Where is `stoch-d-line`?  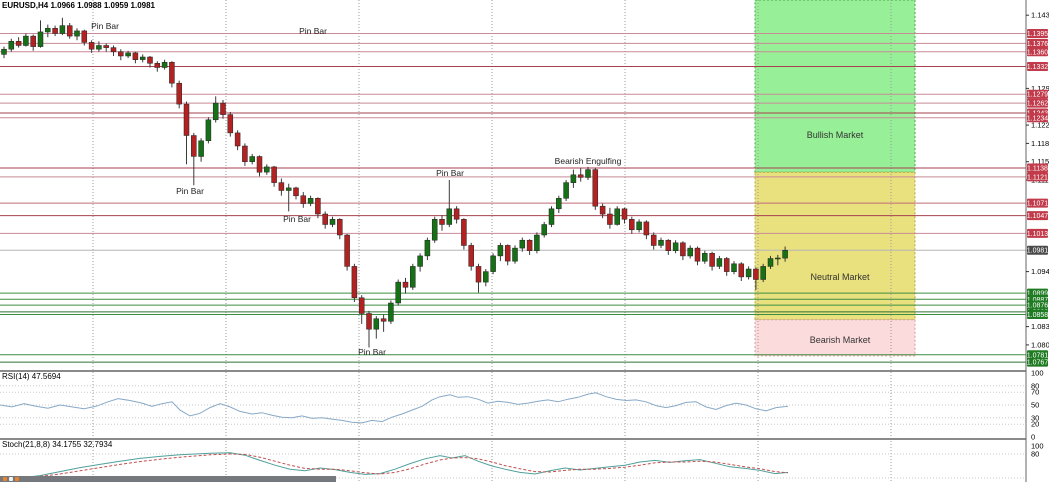 stoch-d-line is located at coordinates (394, 466).